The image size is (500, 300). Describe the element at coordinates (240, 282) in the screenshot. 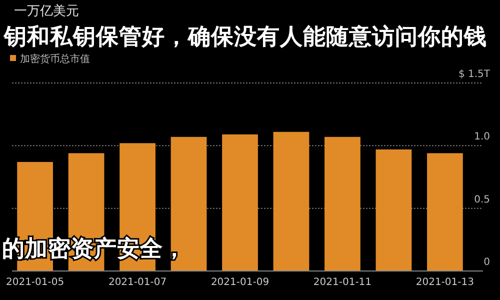

I see `x-tick-label: 2021-01-09` at that location.